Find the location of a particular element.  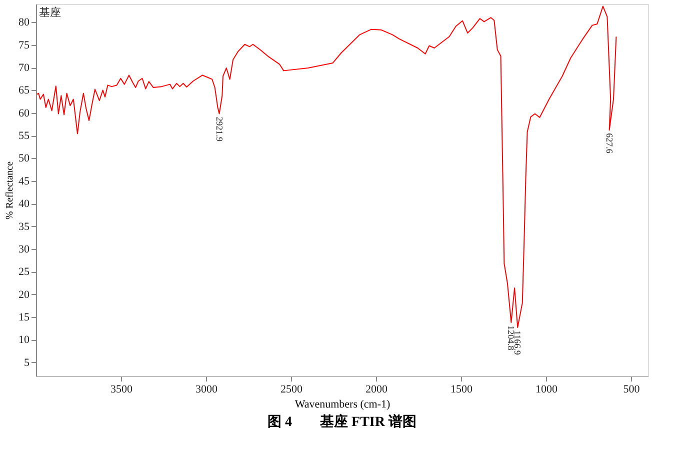

y-tick-label: 40 is located at coordinates (24, 204).